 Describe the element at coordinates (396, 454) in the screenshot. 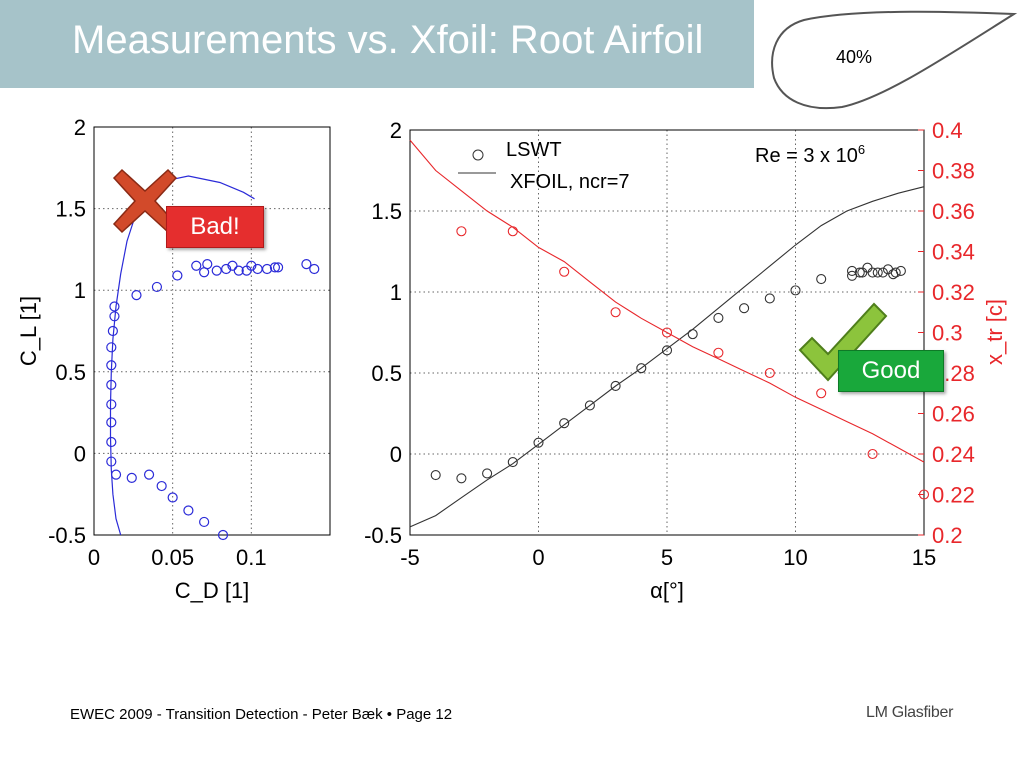

I see `right-y-tick-label: 0` at that location.